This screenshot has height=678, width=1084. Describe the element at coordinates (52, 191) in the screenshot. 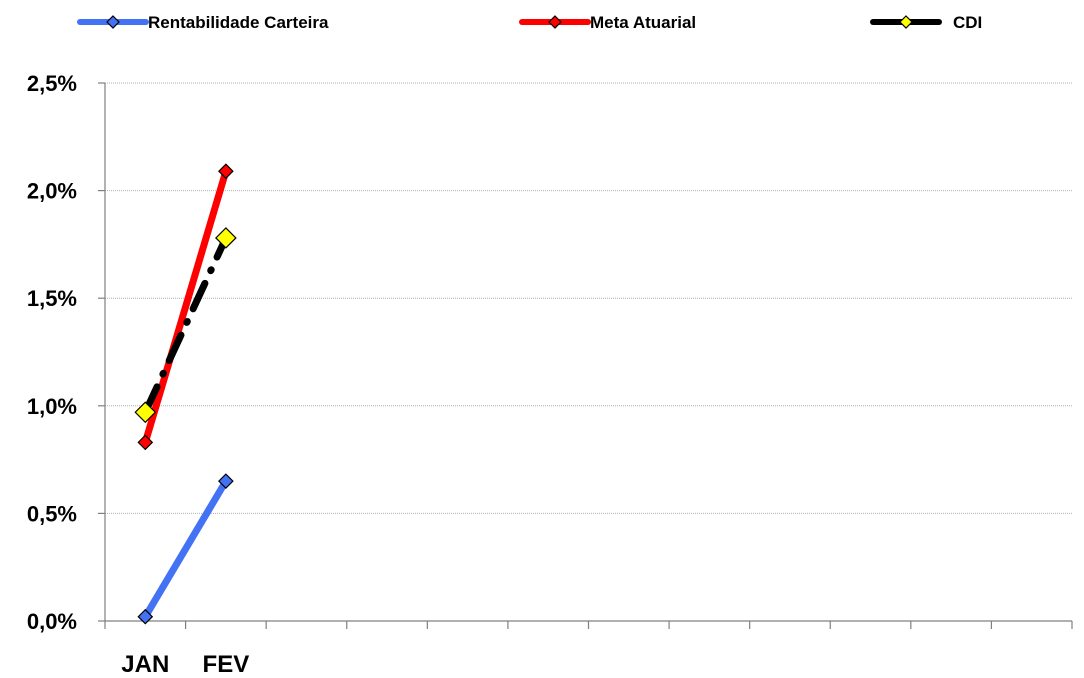

I see `y-tick-label: 2,0%` at that location.